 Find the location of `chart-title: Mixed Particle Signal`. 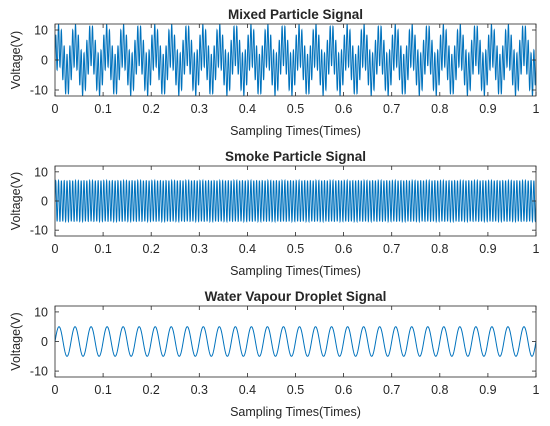

chart-title: Mixed Particle Signal is located at coordinates (295, 14).